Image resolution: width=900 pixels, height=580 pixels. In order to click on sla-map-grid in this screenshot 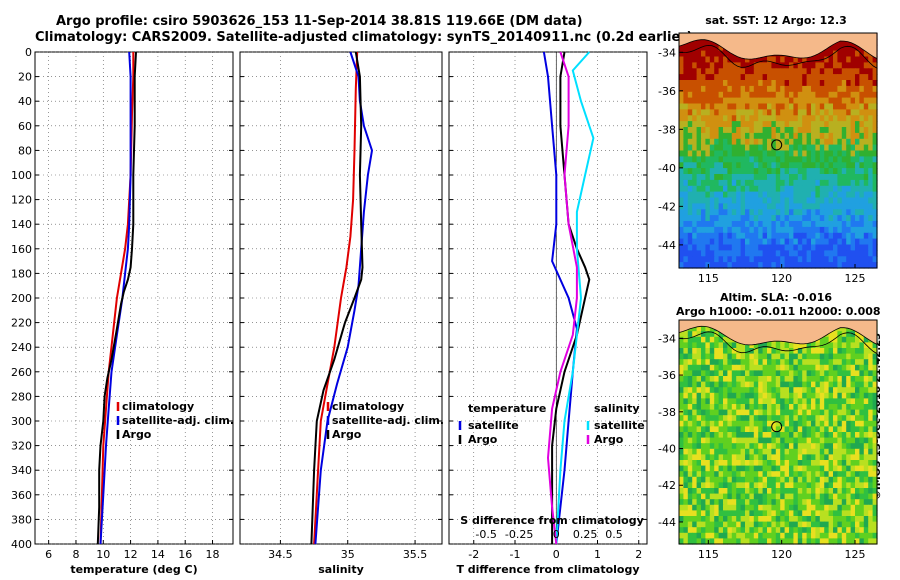, I will do `click(778, 432)`.